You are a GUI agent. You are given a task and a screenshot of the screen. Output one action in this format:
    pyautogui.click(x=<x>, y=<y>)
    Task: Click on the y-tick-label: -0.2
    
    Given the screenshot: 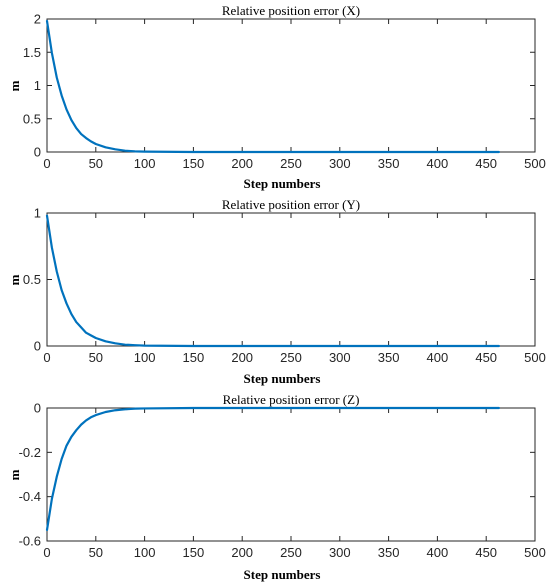 What is the action you would take?
    pyautogui.click(x=30, y=452)
    